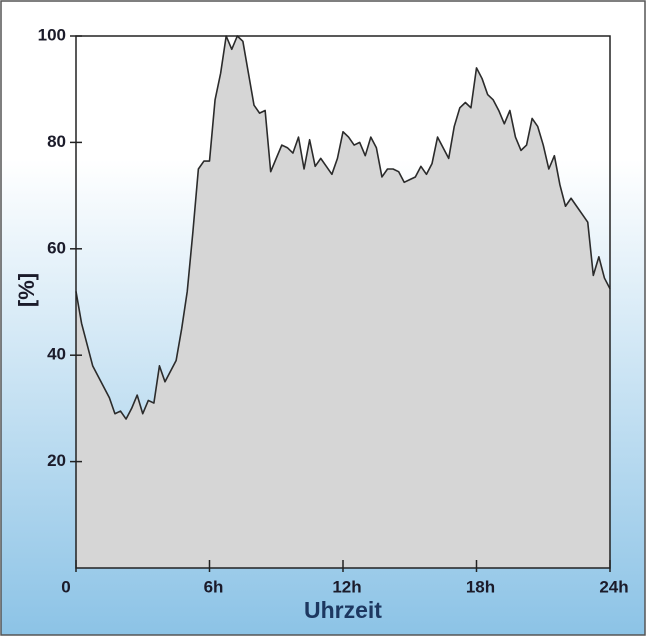  I want to click on x-tick-label: 0, so click(65, 586).